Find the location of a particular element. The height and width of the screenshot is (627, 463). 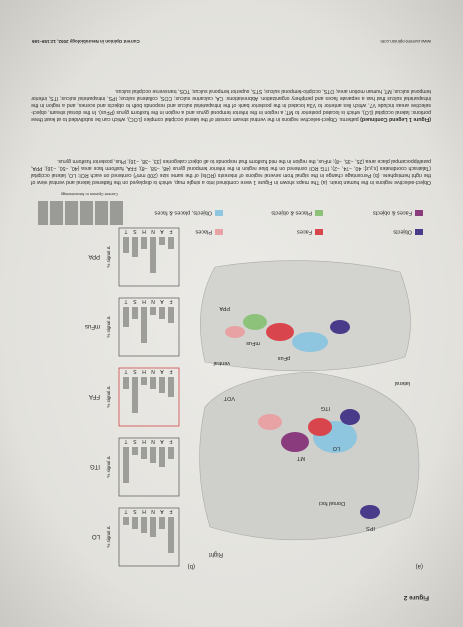

map-label: VOT is located at coordinates (229, 398).